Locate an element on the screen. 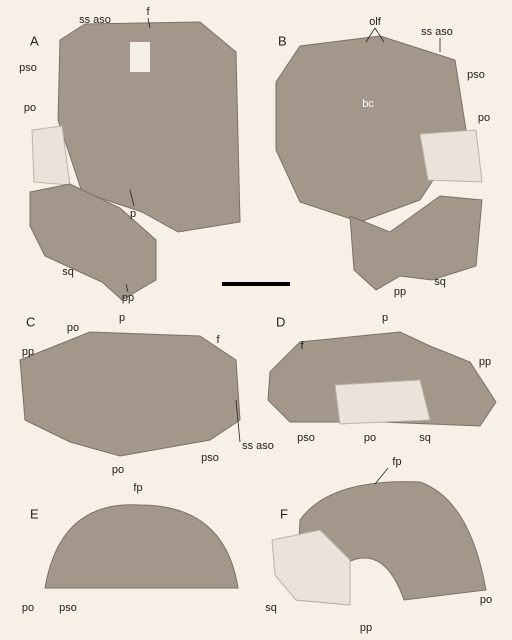 The image size is (512, 640). specimen-tag is located at coordinates (140, 57).